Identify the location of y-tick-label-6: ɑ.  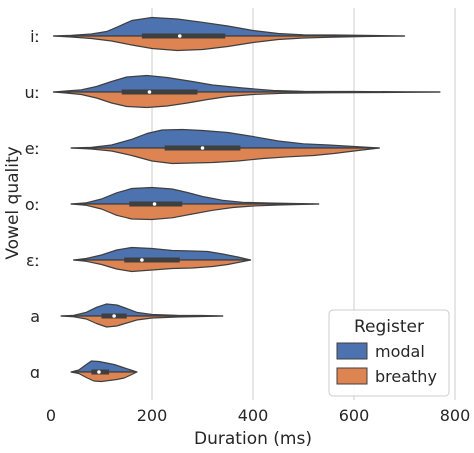
(35, 372).